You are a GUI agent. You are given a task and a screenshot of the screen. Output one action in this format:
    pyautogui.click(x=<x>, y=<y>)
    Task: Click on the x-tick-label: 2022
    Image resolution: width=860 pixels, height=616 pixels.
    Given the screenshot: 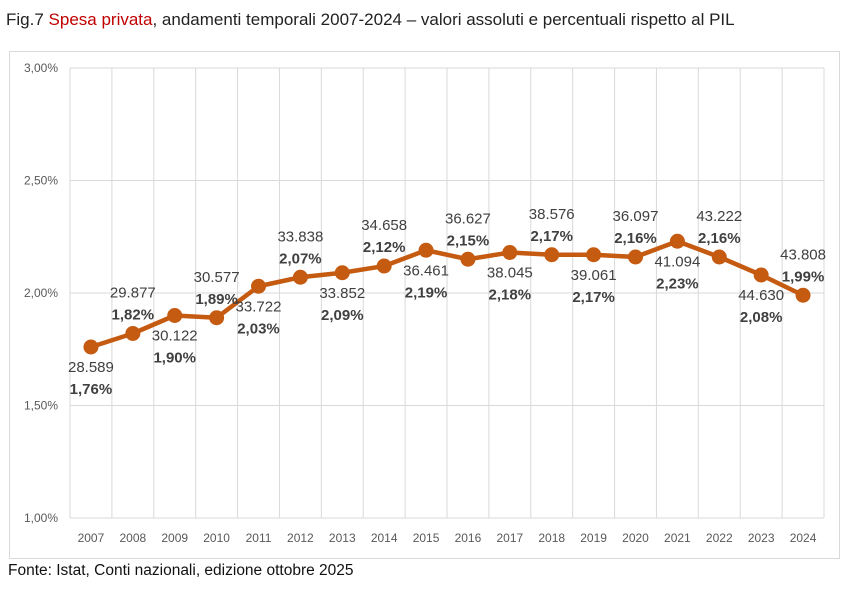 What is the action you would take?
    pyautogui.click(x=719, y=538)
    